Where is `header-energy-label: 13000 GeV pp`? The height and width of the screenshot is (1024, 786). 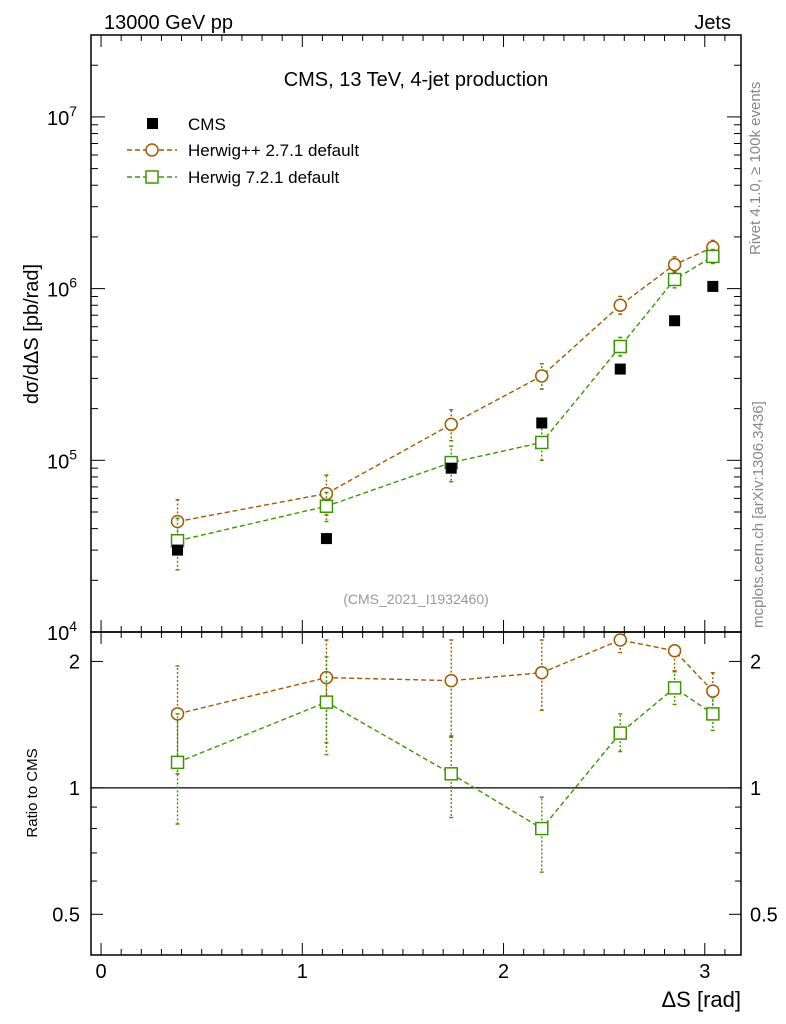
header-energy-label: 13000 GeV pp is located at coordinates (168, 23).